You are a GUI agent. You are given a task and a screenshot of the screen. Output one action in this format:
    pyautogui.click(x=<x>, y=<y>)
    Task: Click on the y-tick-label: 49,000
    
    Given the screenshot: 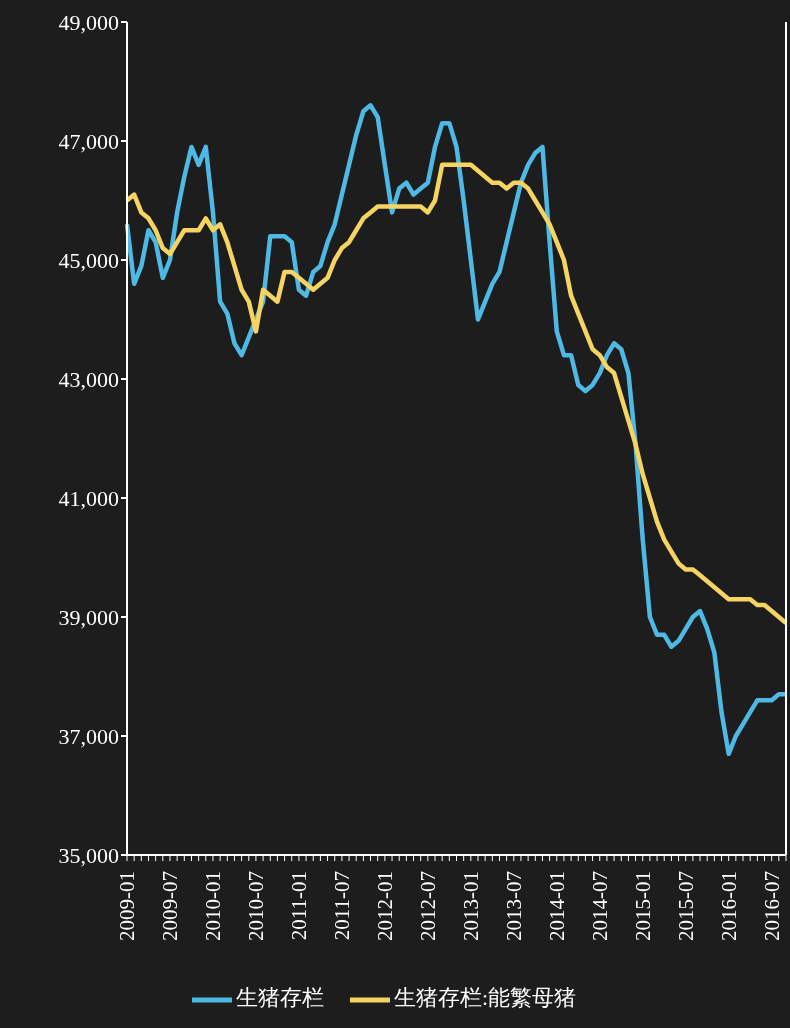 What is the action you would take?
    pyautogui.click(x=88, y=22)
    